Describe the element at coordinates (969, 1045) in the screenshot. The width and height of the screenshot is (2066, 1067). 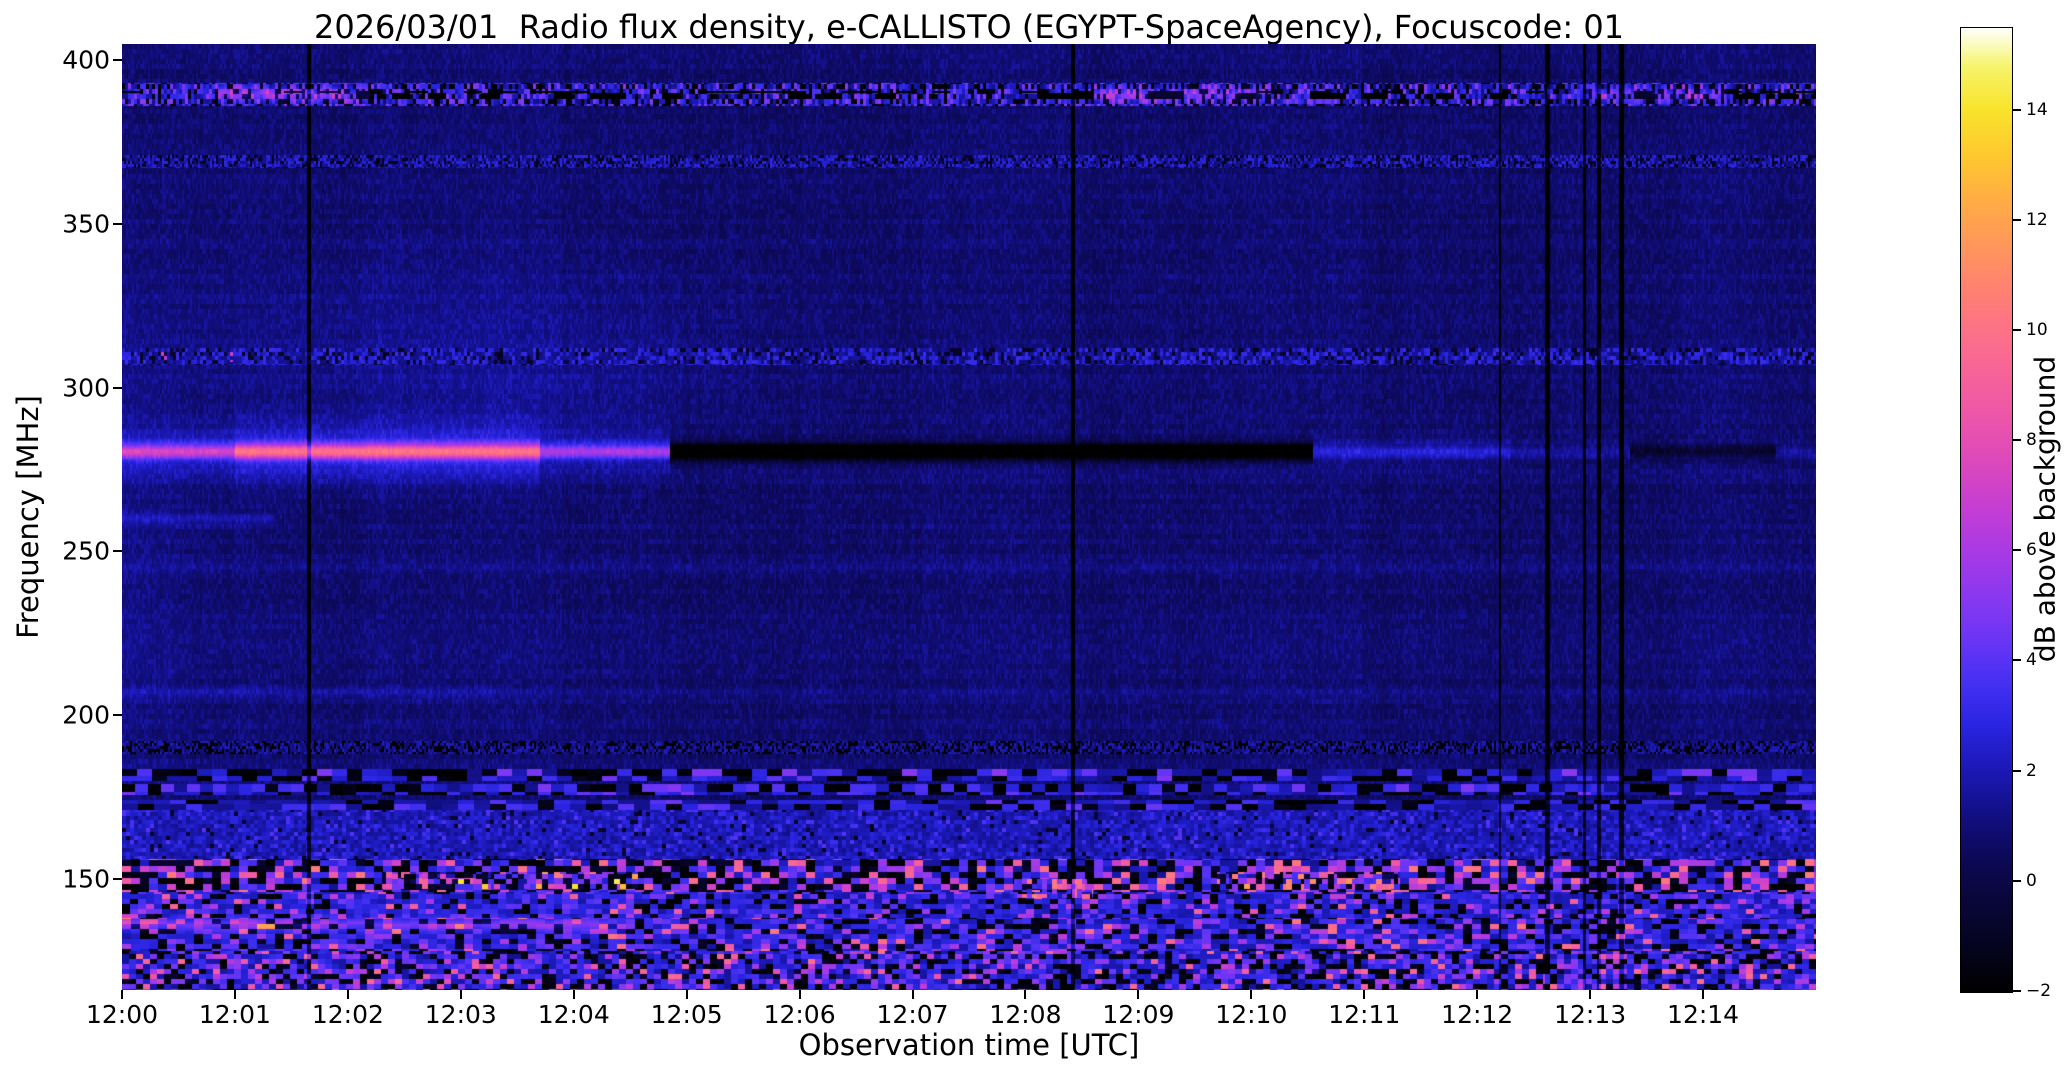
I see `x-axis-label: Observation time [UTC]` at that location.